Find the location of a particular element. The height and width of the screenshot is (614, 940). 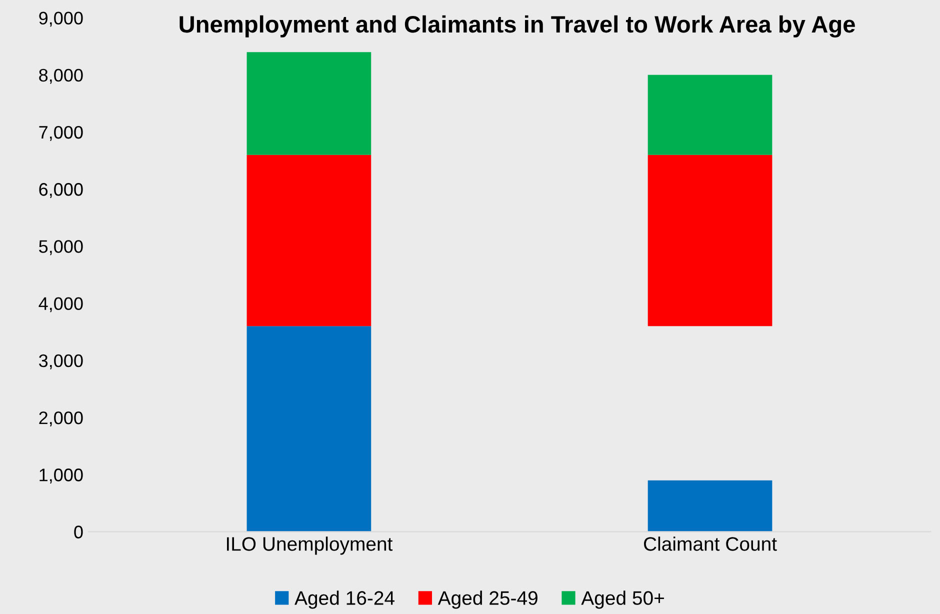

y-tick-label: 2,000 is located at coordinates (61, 418).